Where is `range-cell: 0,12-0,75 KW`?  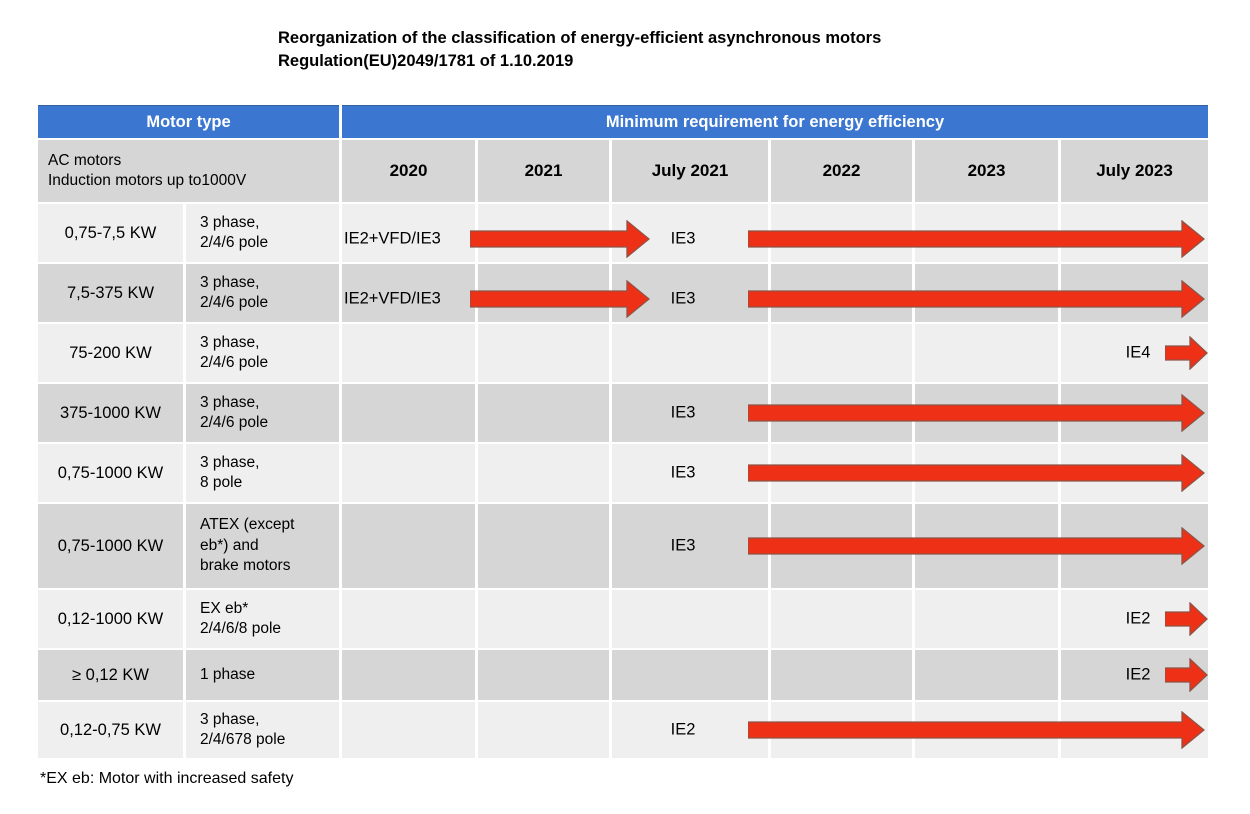
range-cell: 0,12-0,75 KW is located at coordinates (110, 730).